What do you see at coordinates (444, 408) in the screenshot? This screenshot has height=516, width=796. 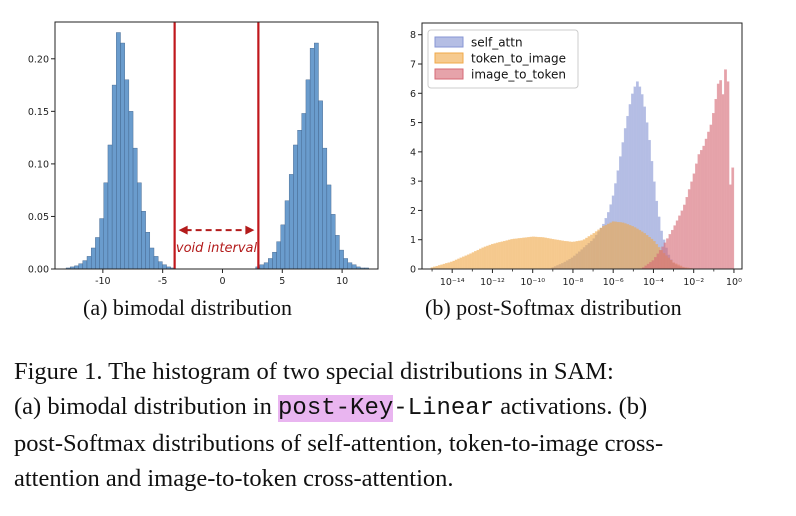 I see `caption-code-linear: -Linear` at bounding box center [444, 408].